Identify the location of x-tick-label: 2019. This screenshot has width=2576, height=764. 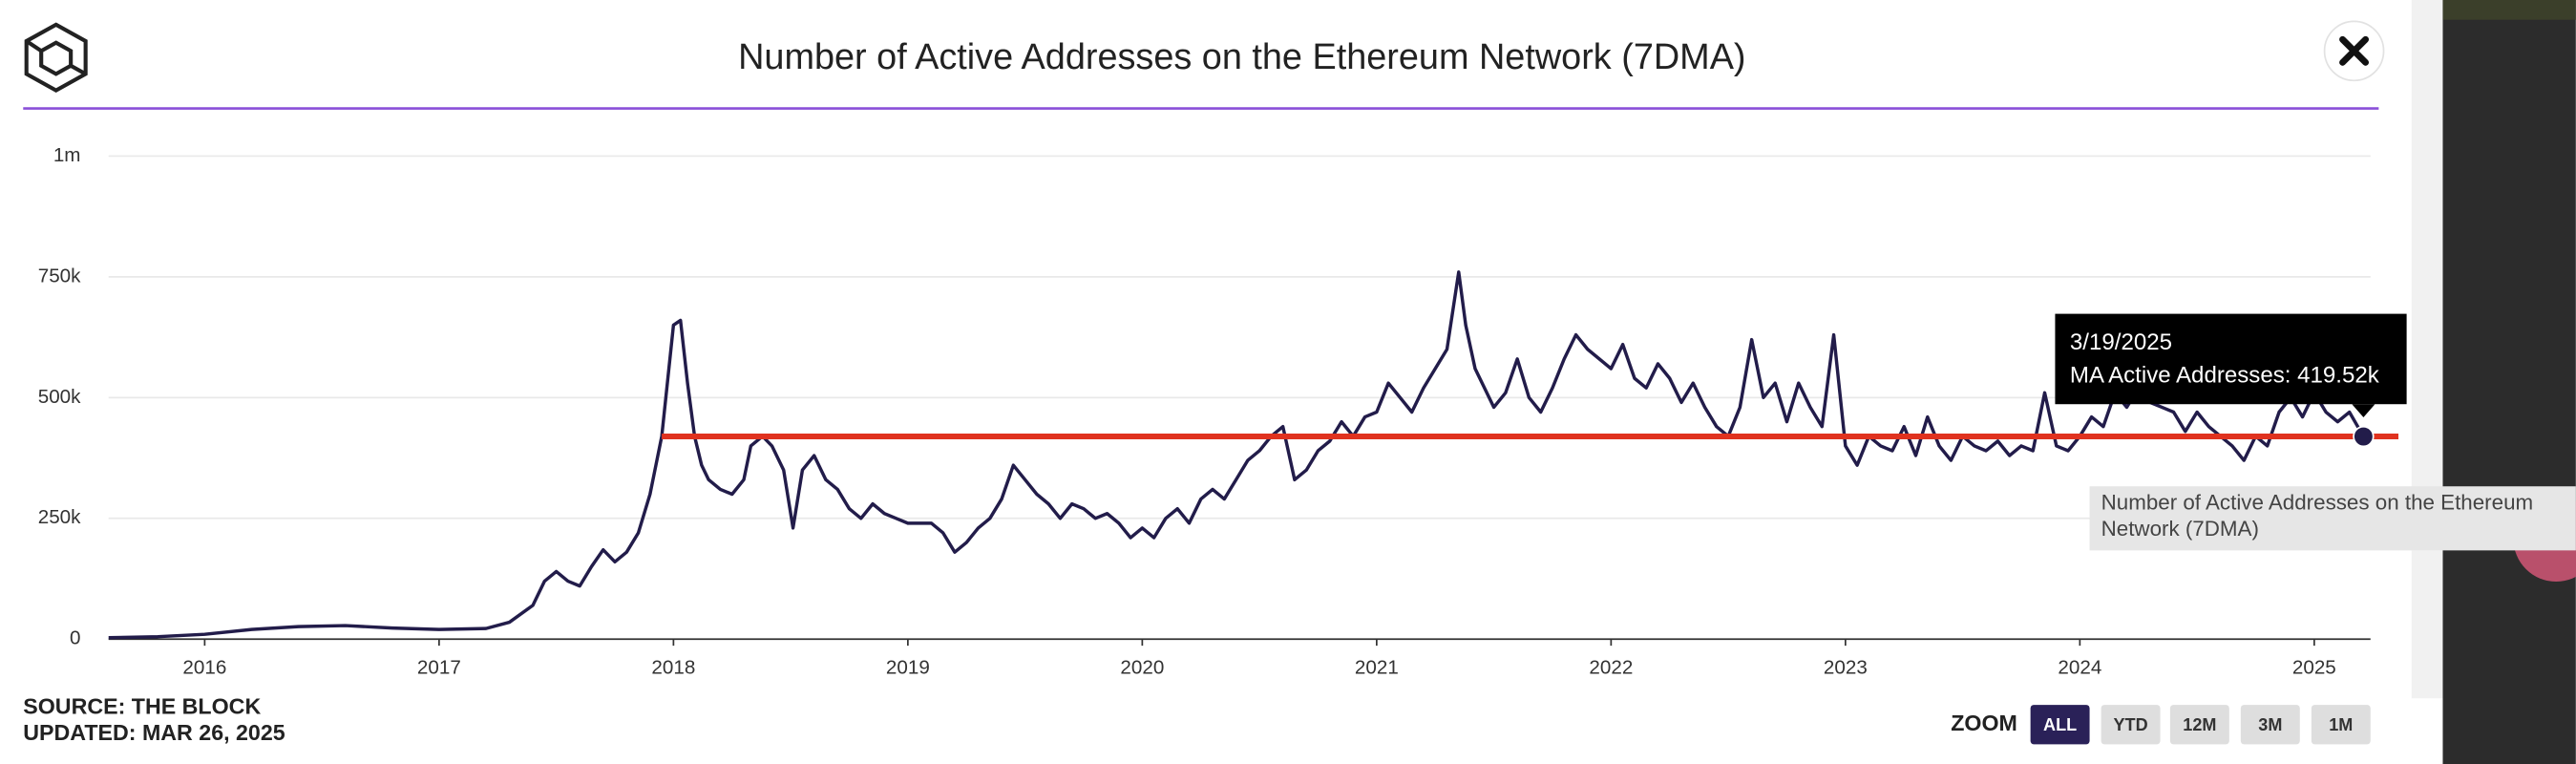
(908, 668).